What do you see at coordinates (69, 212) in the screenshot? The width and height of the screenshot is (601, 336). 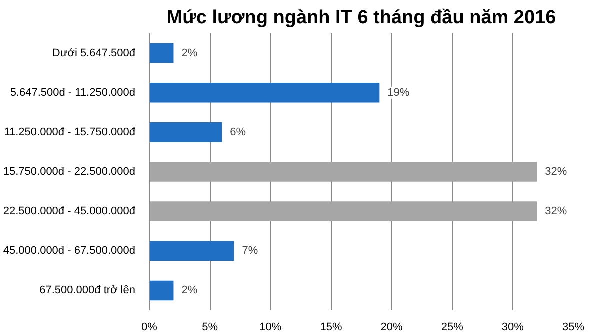 I see `y-tick-label: 22.500.000đ - 45.000.000đ` at bounding box center [69, 212].